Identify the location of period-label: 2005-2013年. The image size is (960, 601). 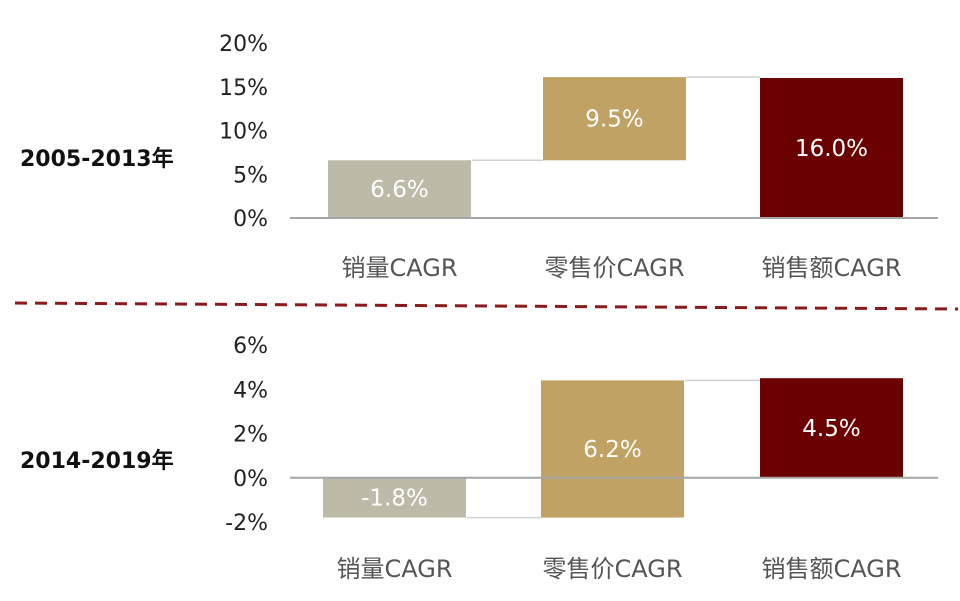
(97, 159).